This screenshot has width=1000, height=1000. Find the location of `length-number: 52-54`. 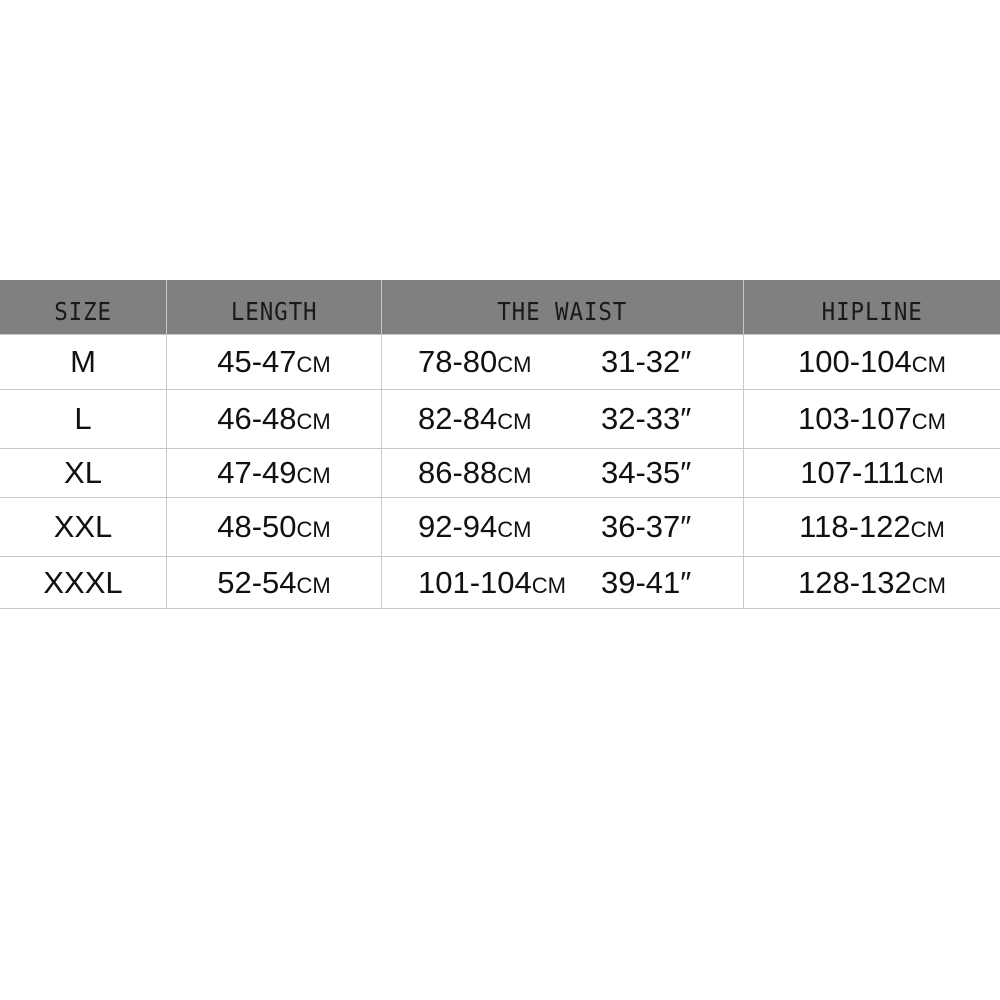

length-number: 52-54 is located at coordinates (257, 582).